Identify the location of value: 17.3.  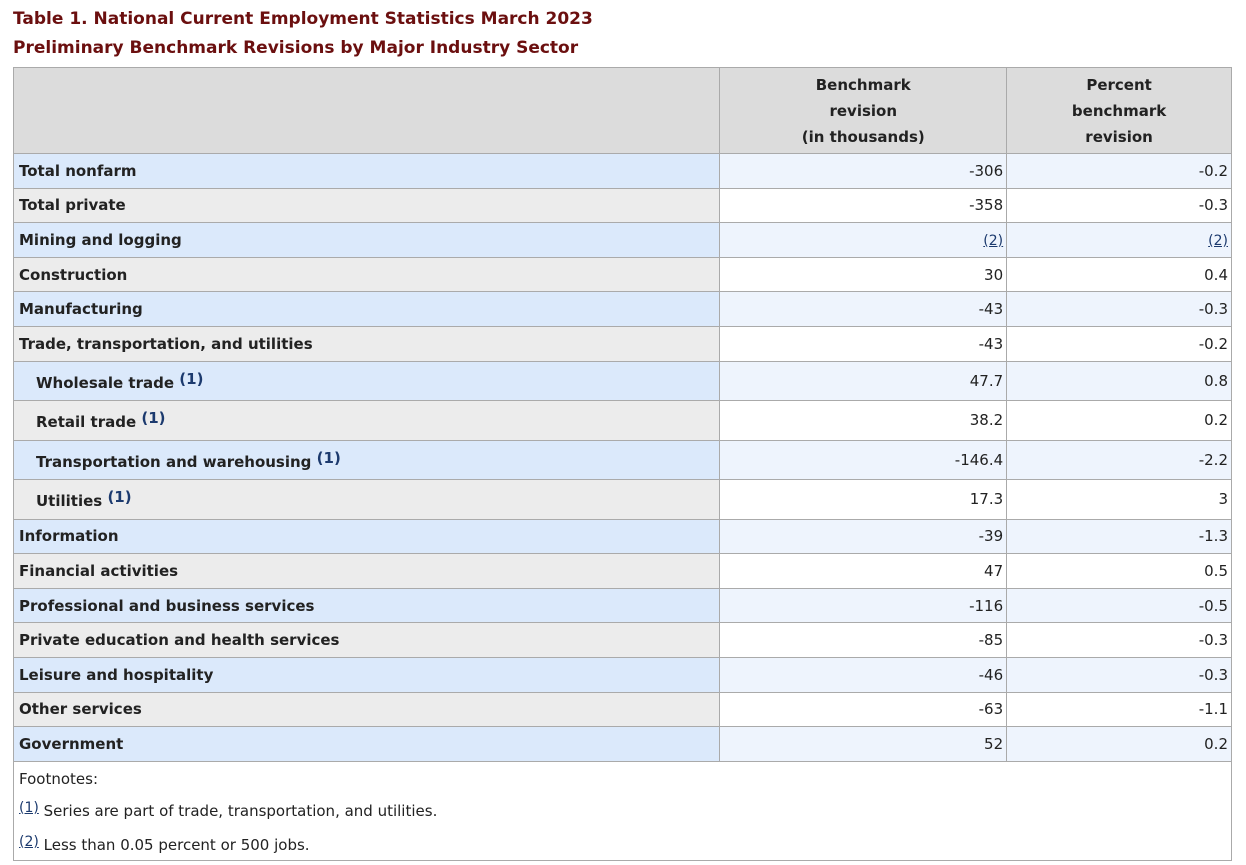
(986, 499).